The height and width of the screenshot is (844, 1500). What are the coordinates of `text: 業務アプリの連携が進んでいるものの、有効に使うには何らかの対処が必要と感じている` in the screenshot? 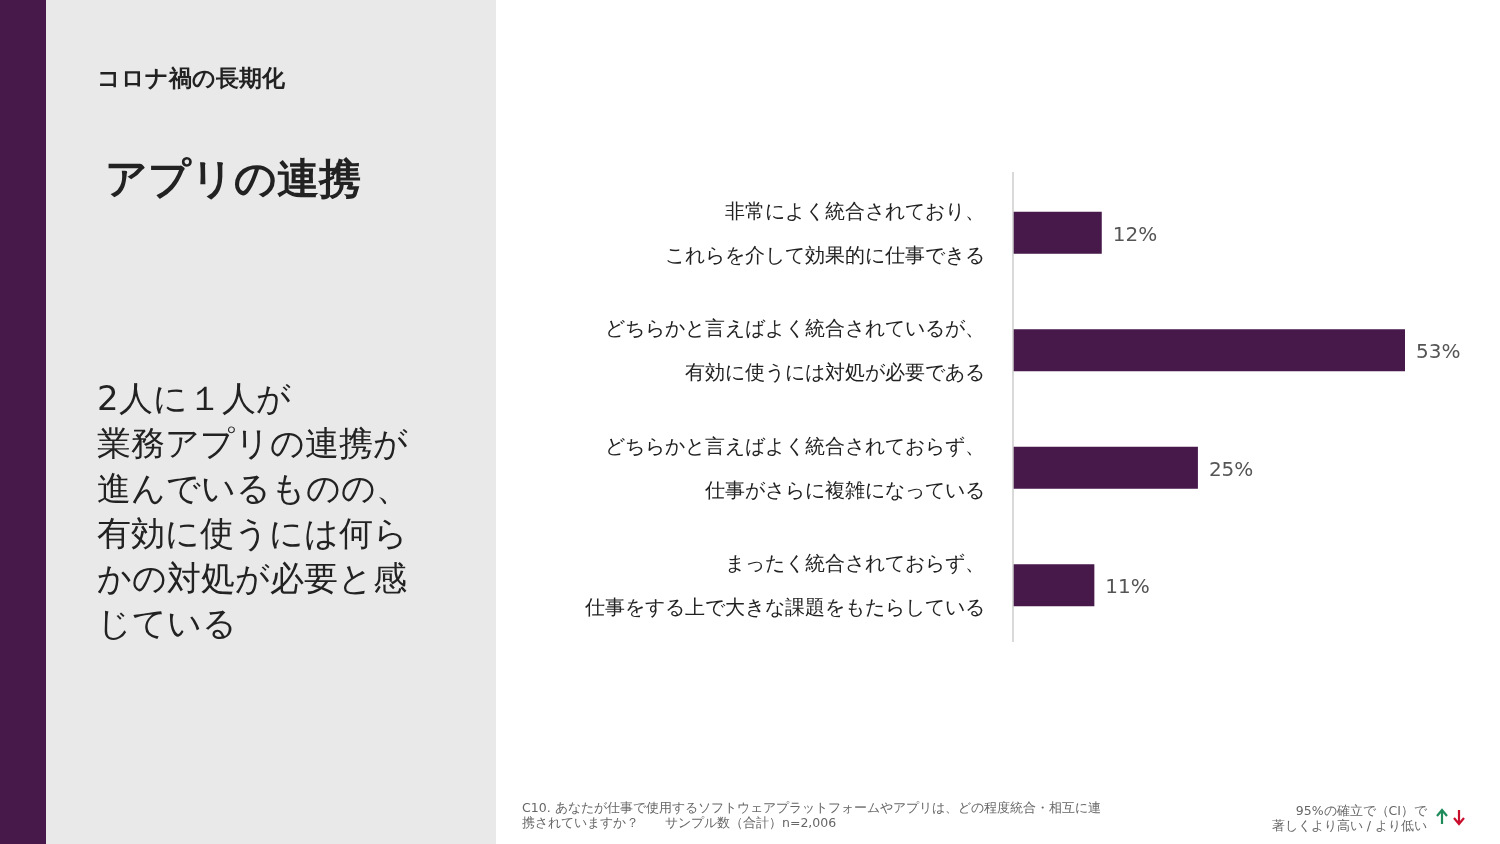 It's located at (253, 533).